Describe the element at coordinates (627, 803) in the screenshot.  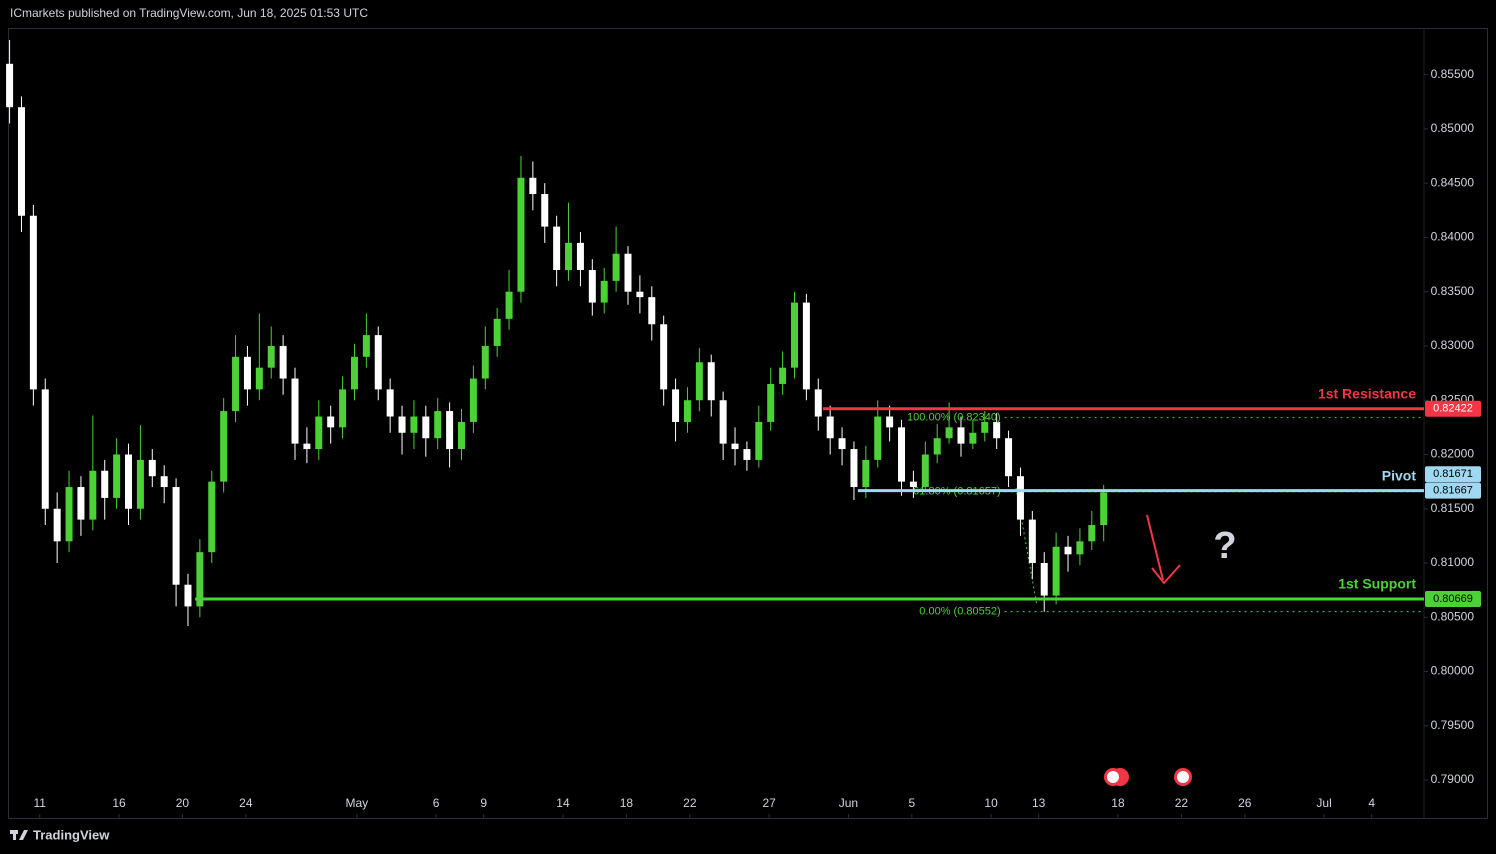
I see `x-tick-label: 18` at that location.